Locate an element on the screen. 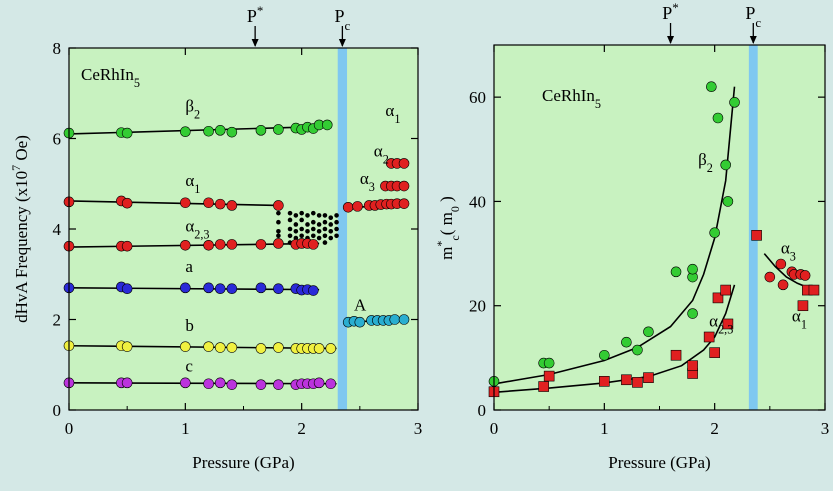 The width and height of the screenshot is (833, 491). series-label: a is located at coordinates (189, 266).